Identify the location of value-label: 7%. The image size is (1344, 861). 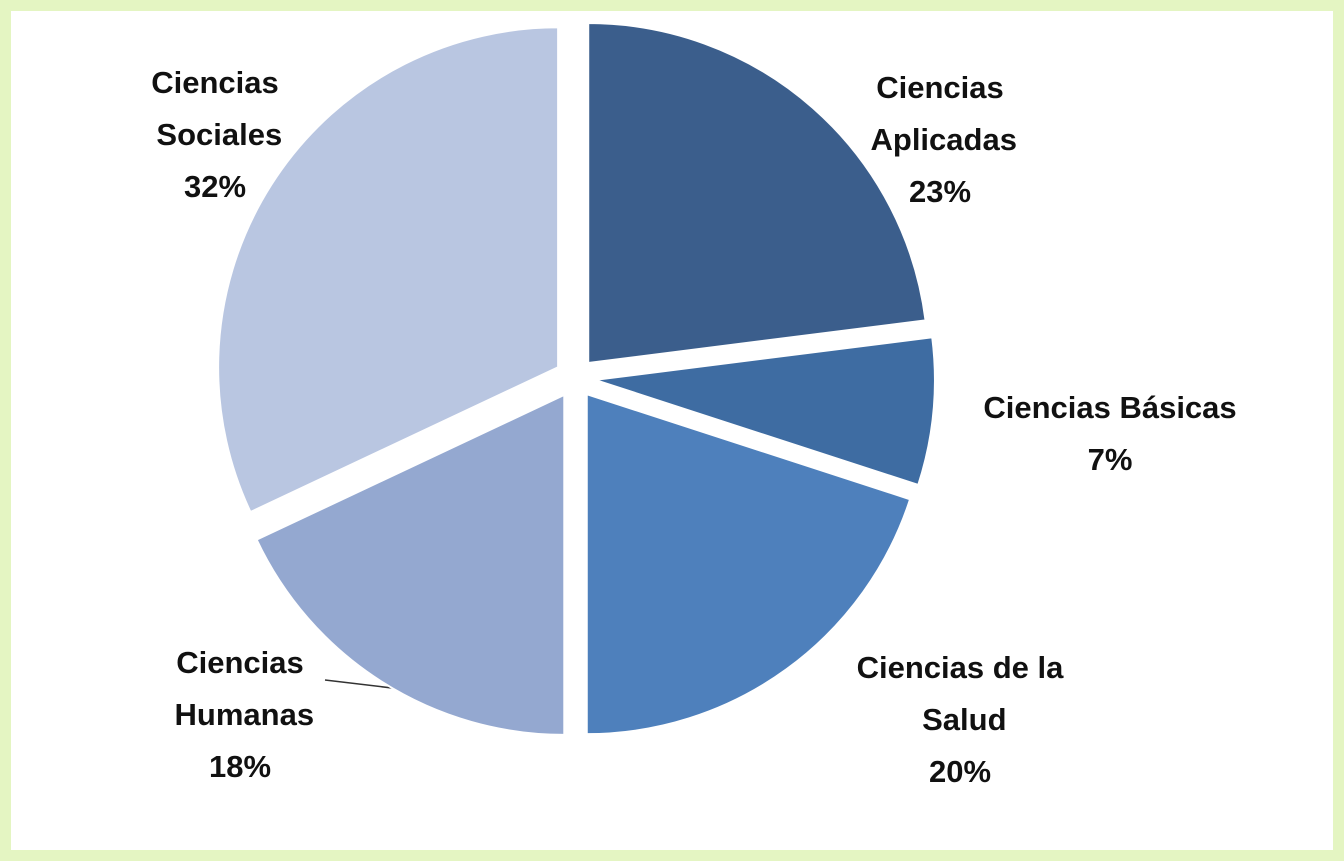
(1110, 459).